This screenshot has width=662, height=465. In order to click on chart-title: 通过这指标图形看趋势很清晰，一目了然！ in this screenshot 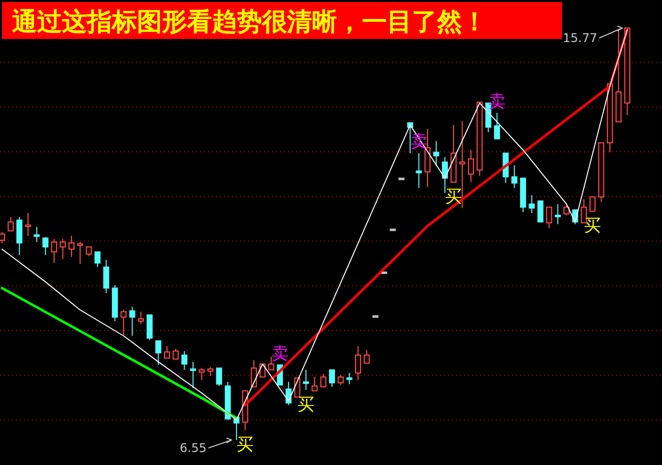, I will do `click(249, 21)`.